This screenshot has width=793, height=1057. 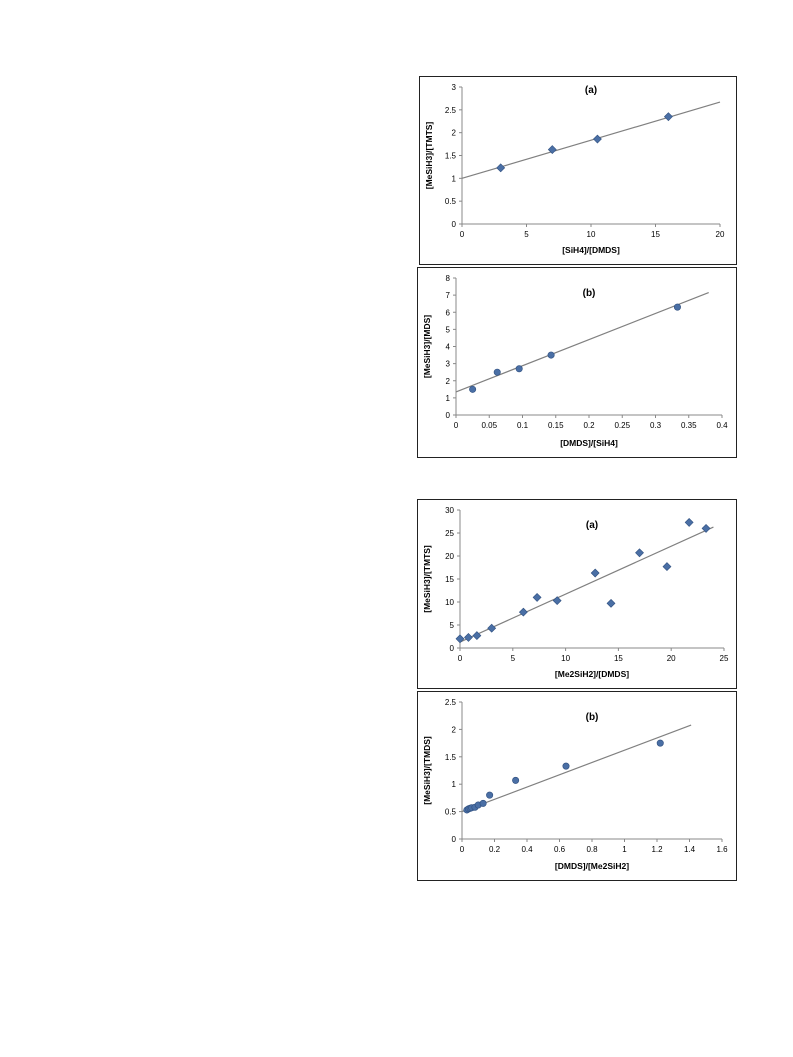 I want to click on y-tick-label: 7, so click(x=448, y=295).